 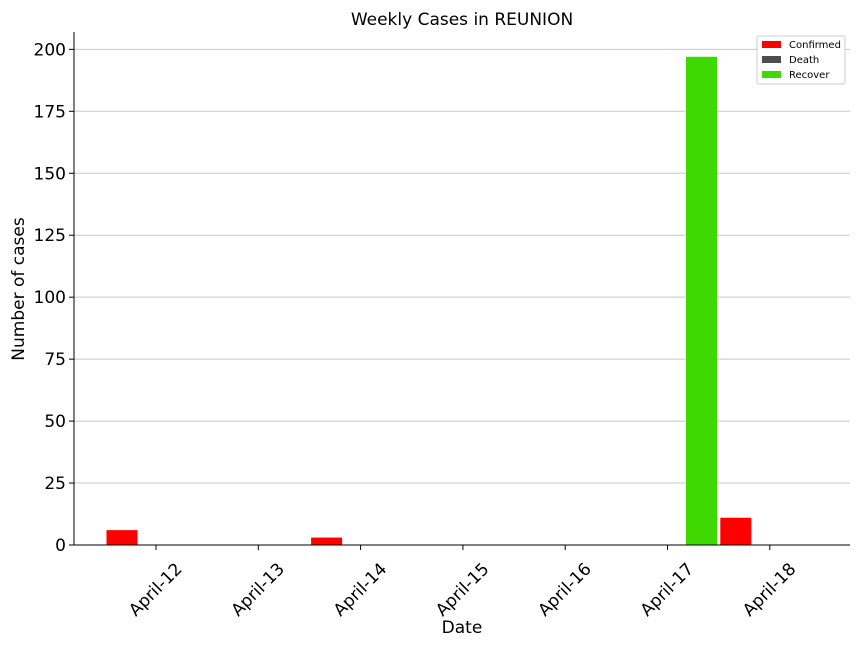 I want to click on x-tick-label: April-14, so click(x=360, y=589).